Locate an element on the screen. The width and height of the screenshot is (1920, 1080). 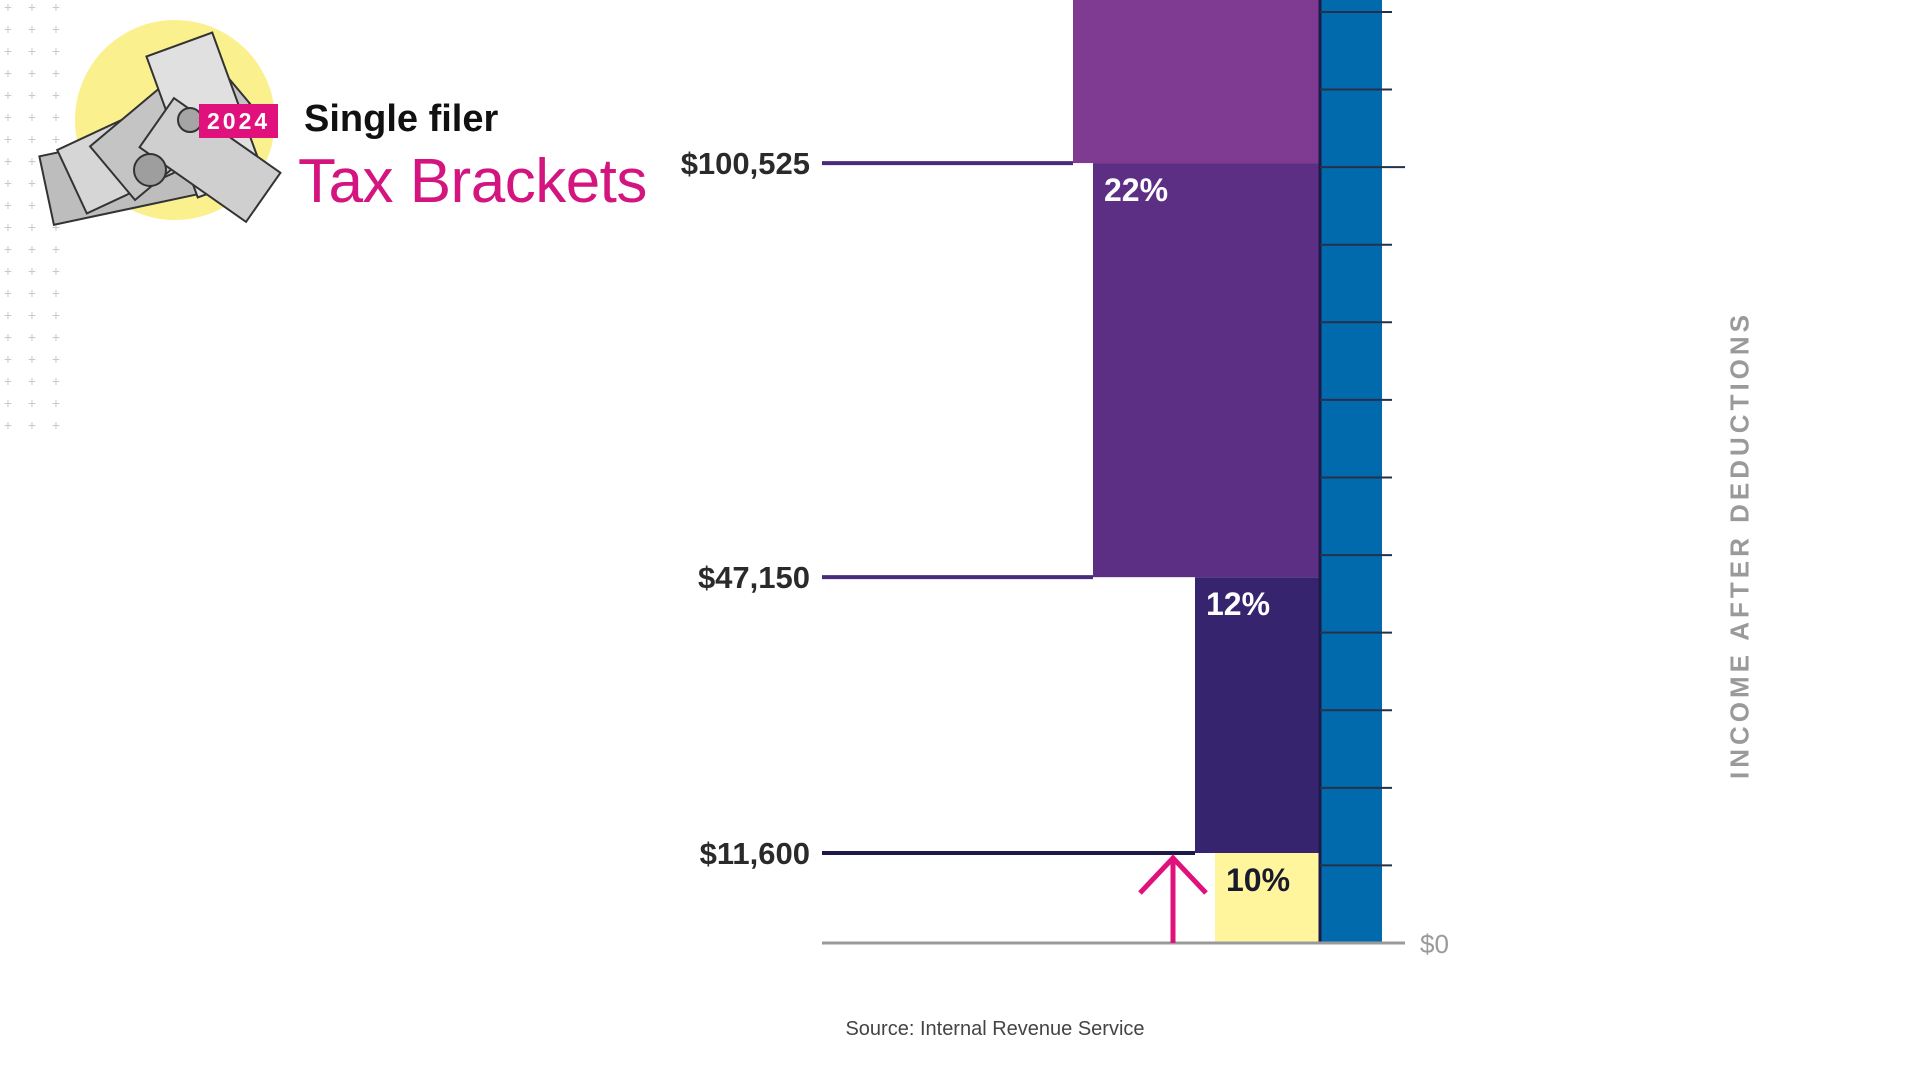
chart-subtitle: Single filer is located at coordinates (401, 119).